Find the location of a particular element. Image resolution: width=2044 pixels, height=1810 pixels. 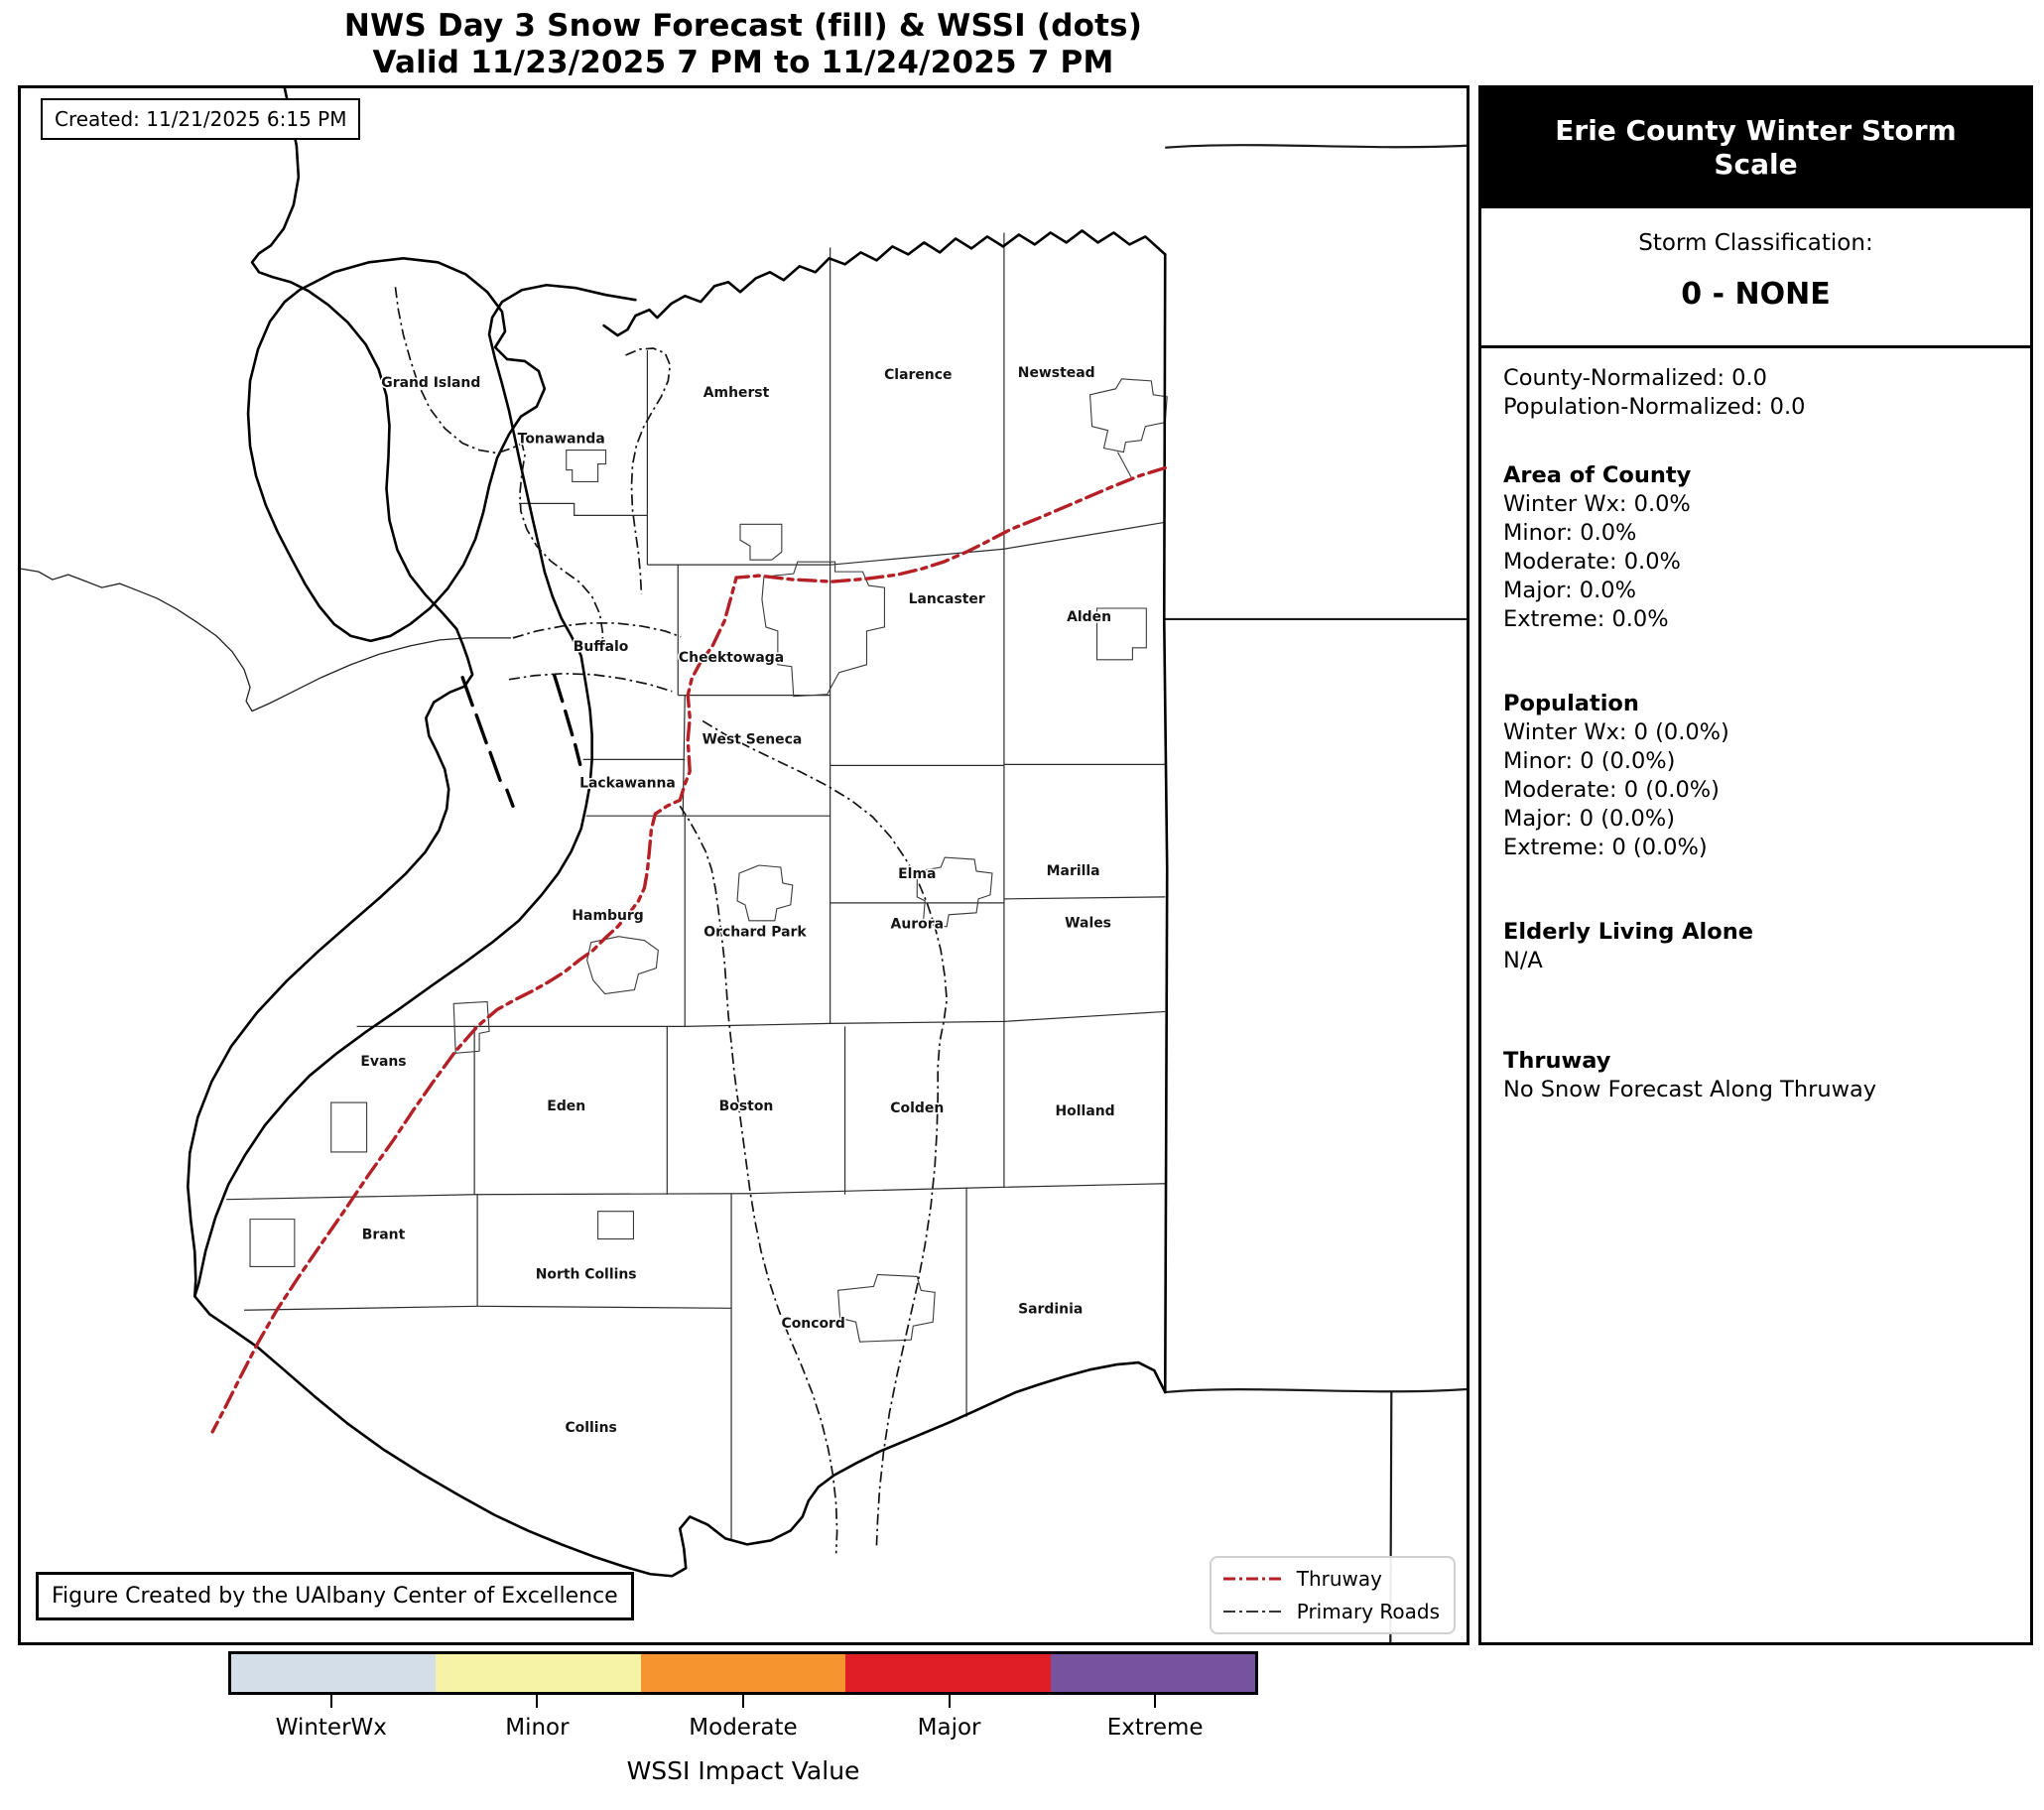

town-label: Lancaster is located at coordinates (947, 599).